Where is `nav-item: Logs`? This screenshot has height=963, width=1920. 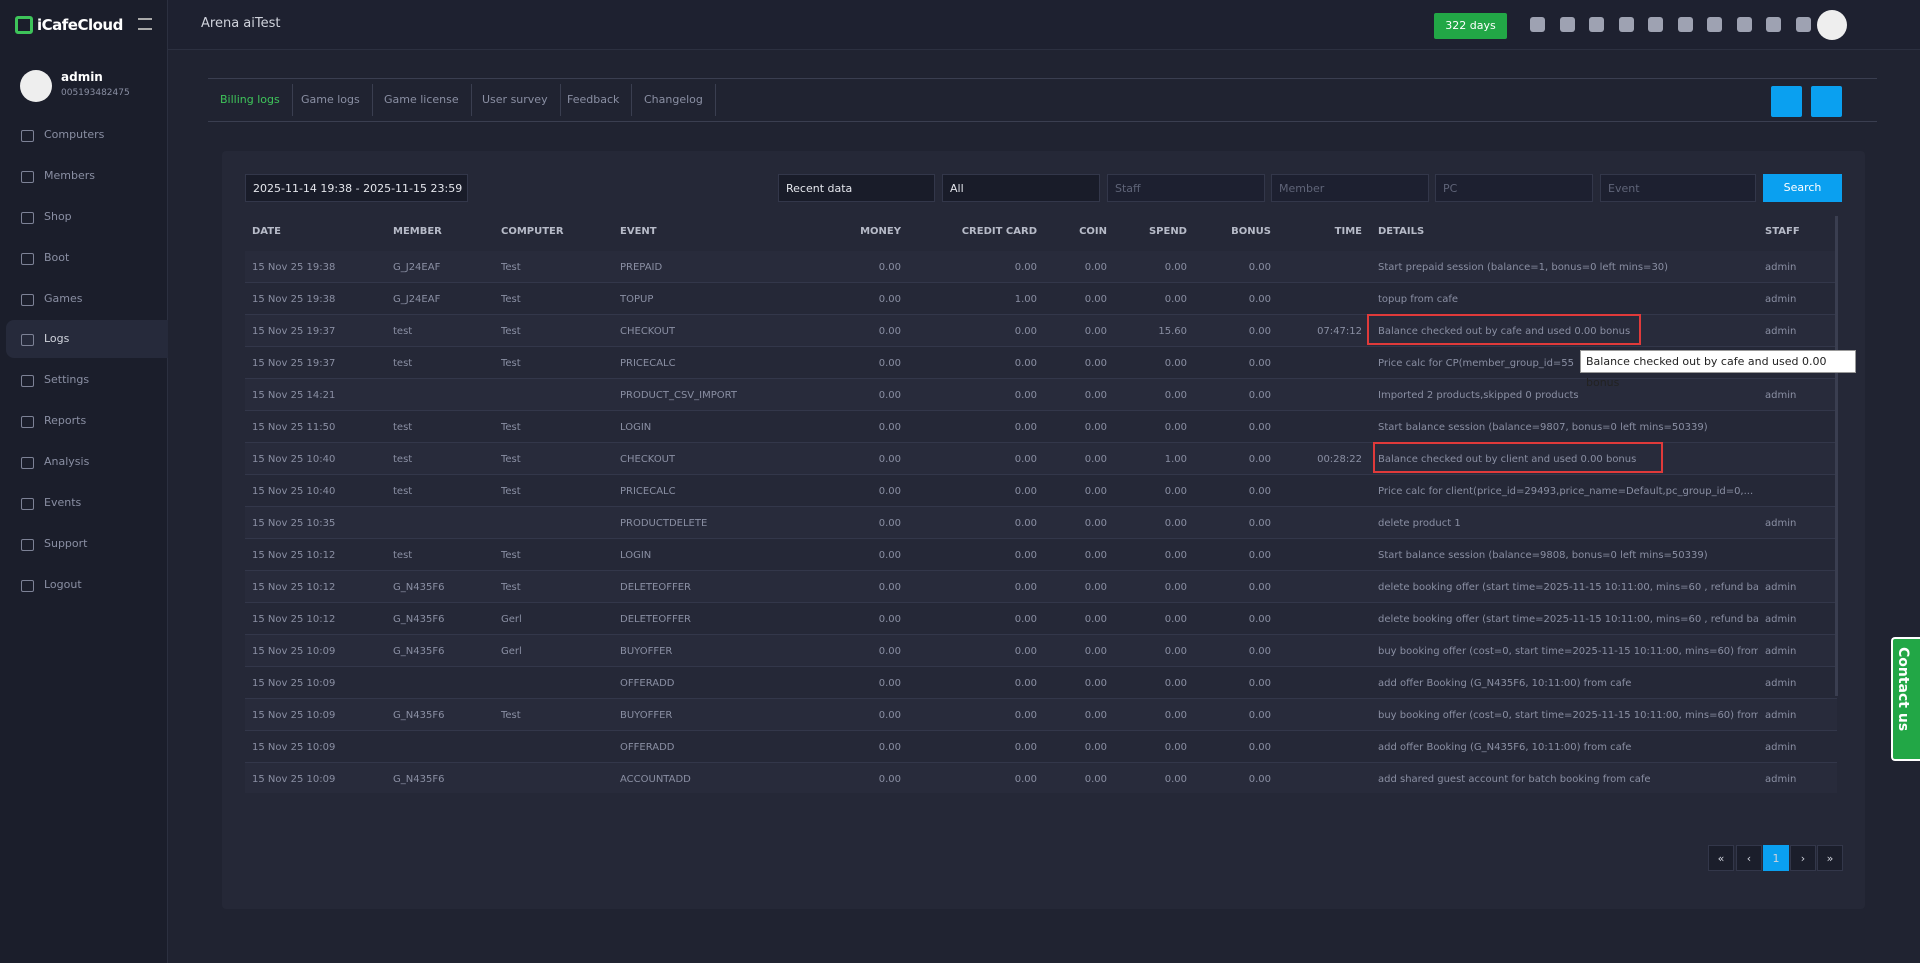 nav-item: Logs is located at coordinates (87, 339).